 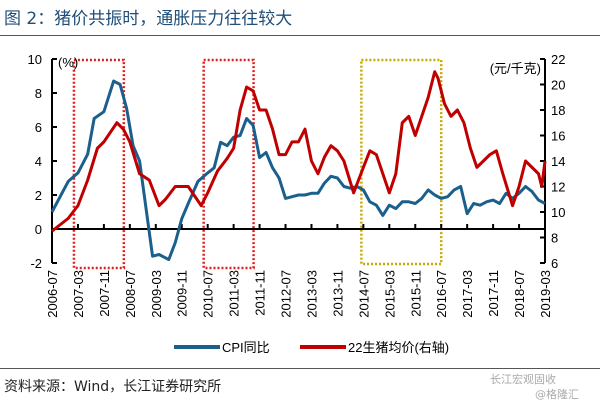 I want to click on x-tick-label: 2015-03, so click(x=389, y=294).